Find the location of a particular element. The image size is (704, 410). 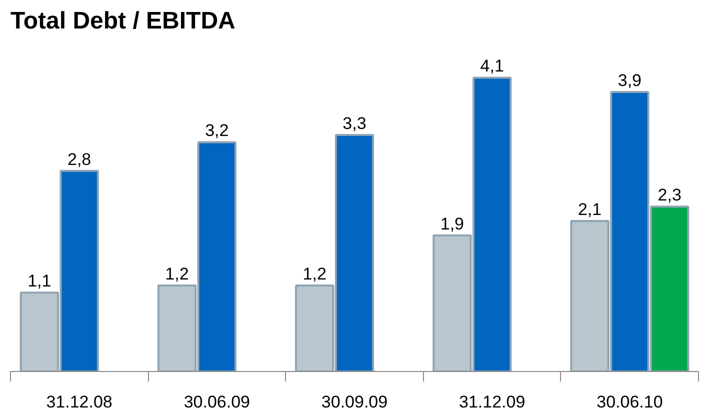

x-tick-label: 30.06.09 is located at coordinates (217, 401).